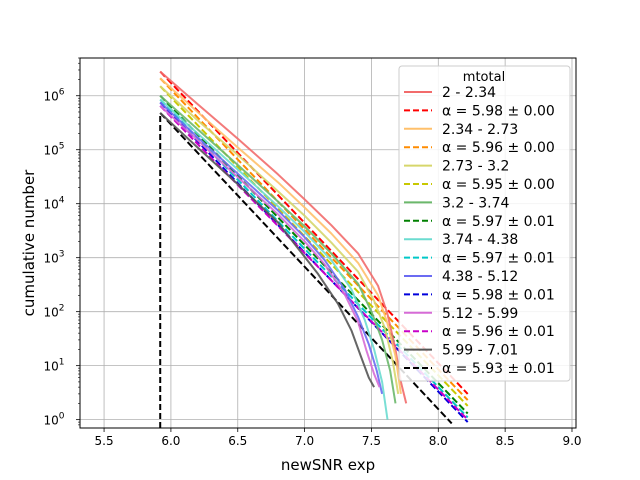 This screenshot has width=640, height=480. Describe the element at coordinates (338, 438) in the screenshot. I see `x-axis: 5.5 6.0 6.5 7.0 7.5 8.0 8.5 9.0` at that location.